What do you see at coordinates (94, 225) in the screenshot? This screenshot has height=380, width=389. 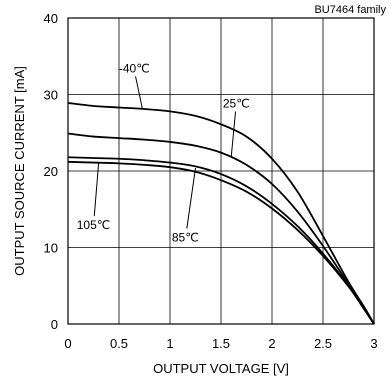 I see `annotation-label-105: 105℃` at bounding box center [94, 225].